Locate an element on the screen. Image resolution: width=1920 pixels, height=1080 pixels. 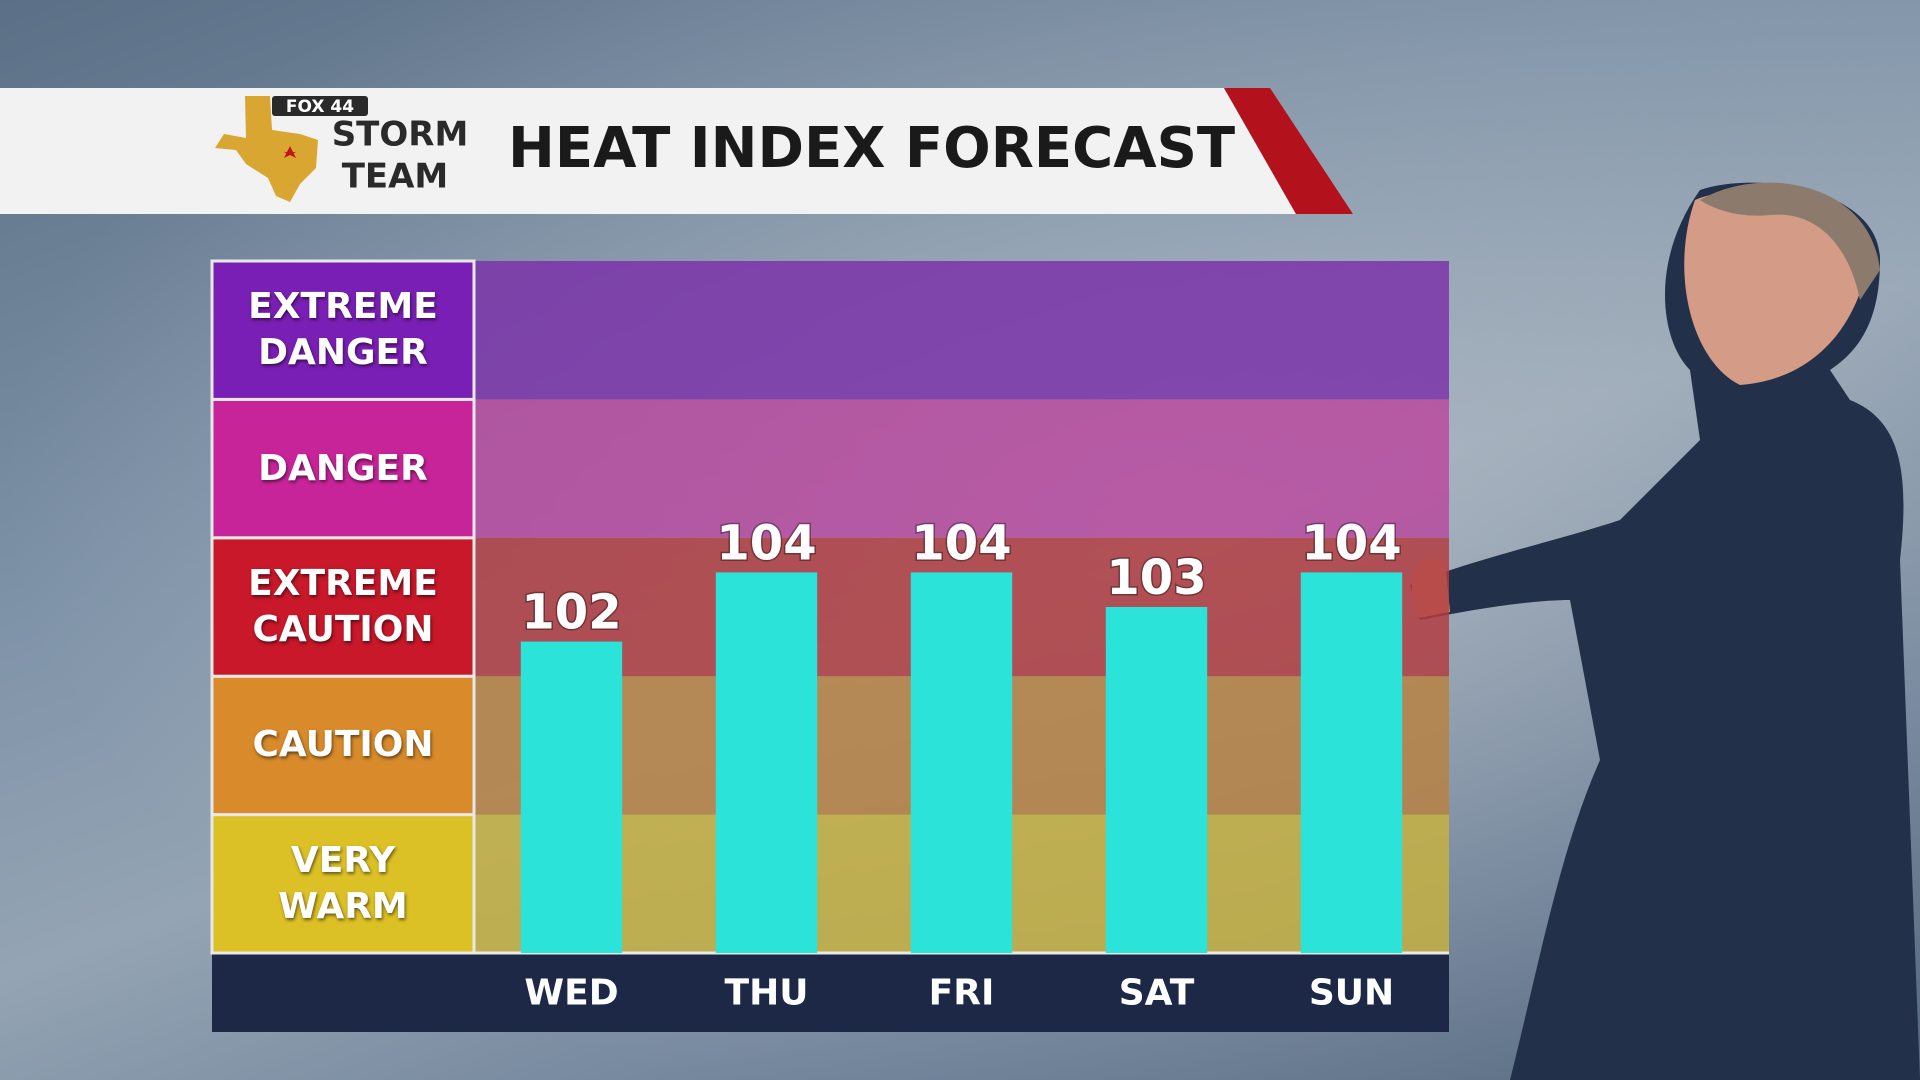
presenter-face is located at coordinates (1777, 288).